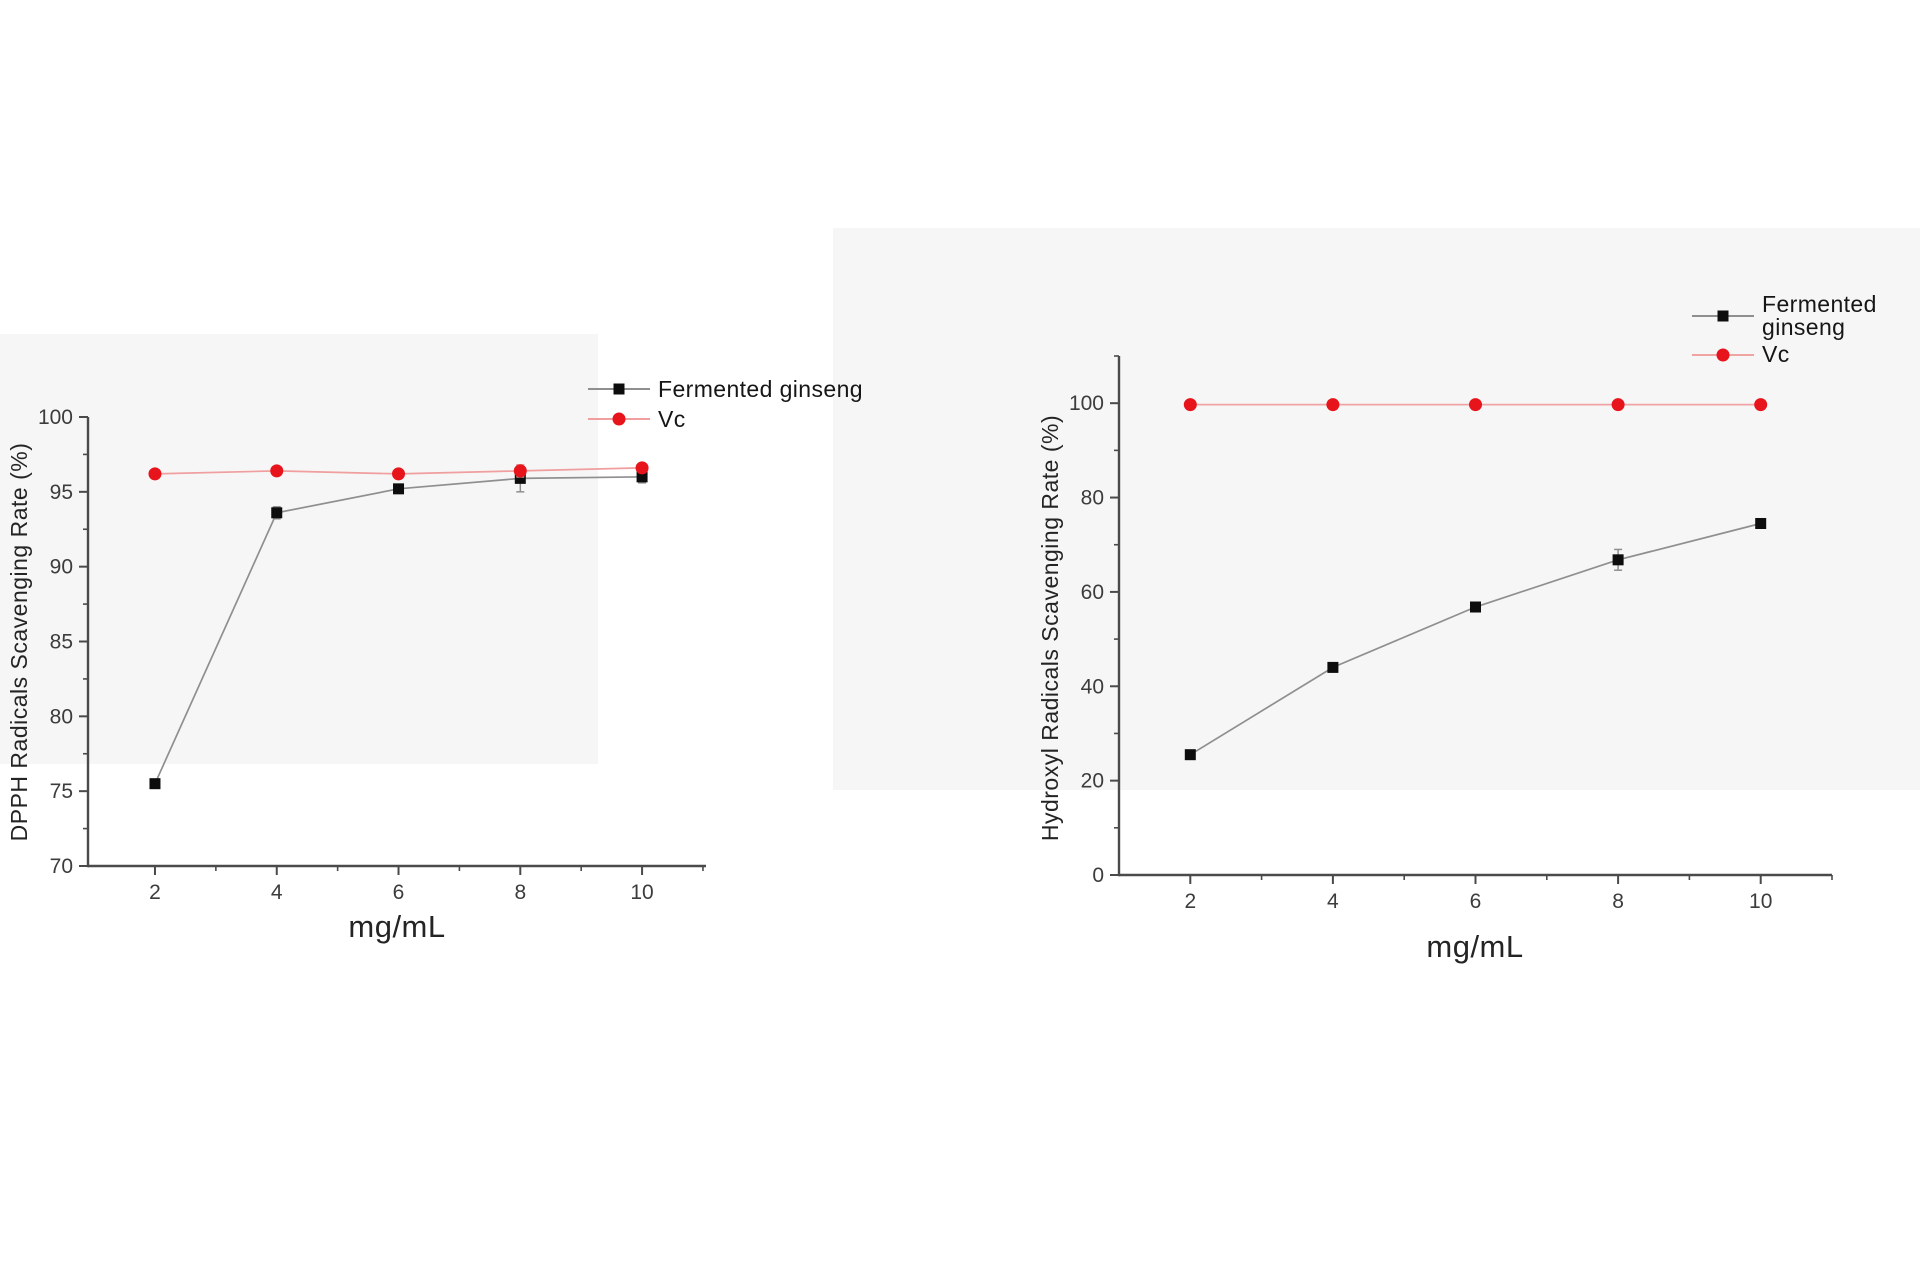  What do you see at coordinates (1098, 875) in the screenshot?
I see `y-tick-label: 0` at bounding box center [1098, 875].